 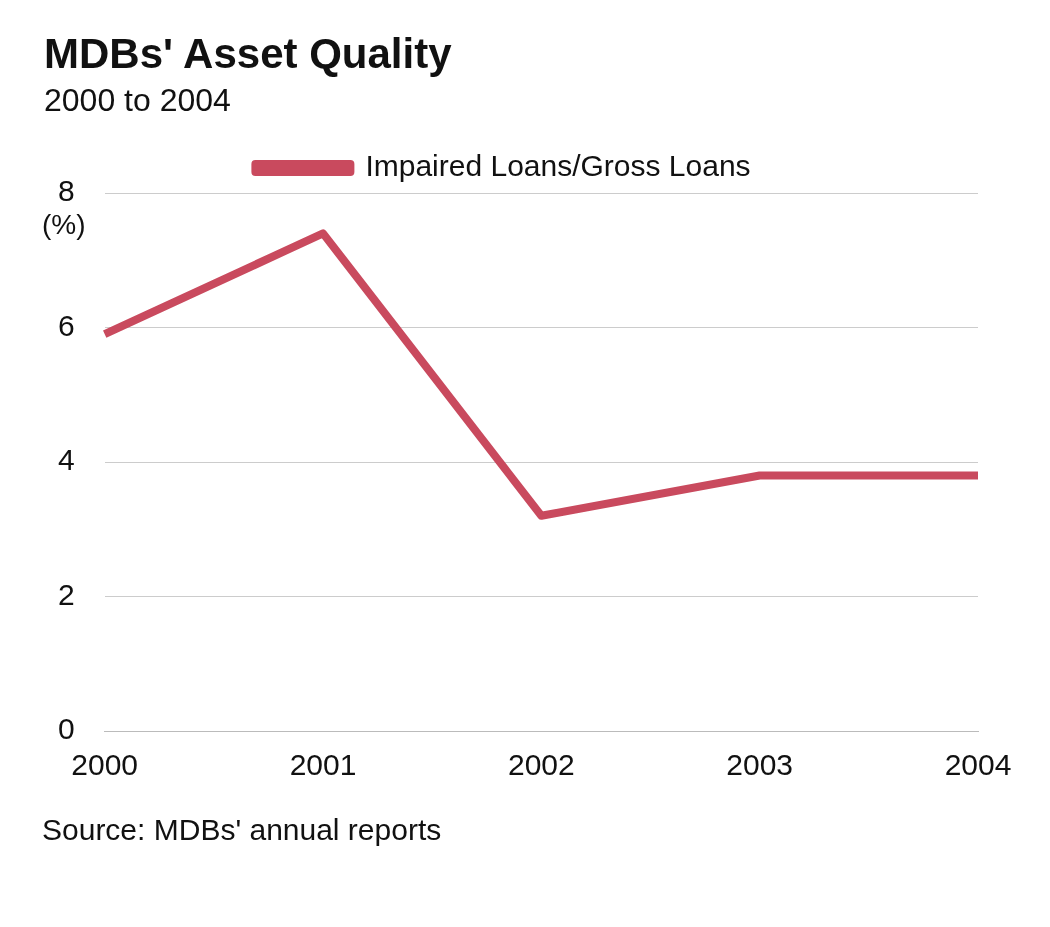 I want to click on x-tick-label: 2004, so click(x=978, y=765).